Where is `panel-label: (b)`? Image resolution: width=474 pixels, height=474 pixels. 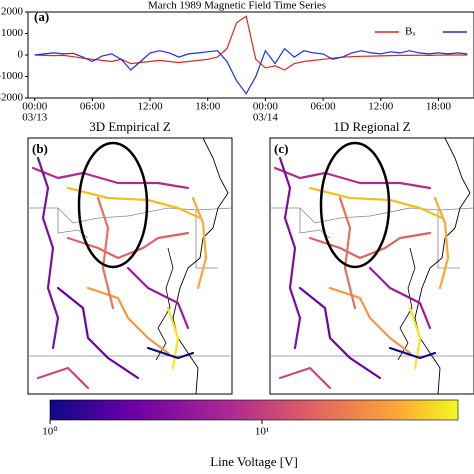 panel-label: (b) is located at coordinates (40, 148).